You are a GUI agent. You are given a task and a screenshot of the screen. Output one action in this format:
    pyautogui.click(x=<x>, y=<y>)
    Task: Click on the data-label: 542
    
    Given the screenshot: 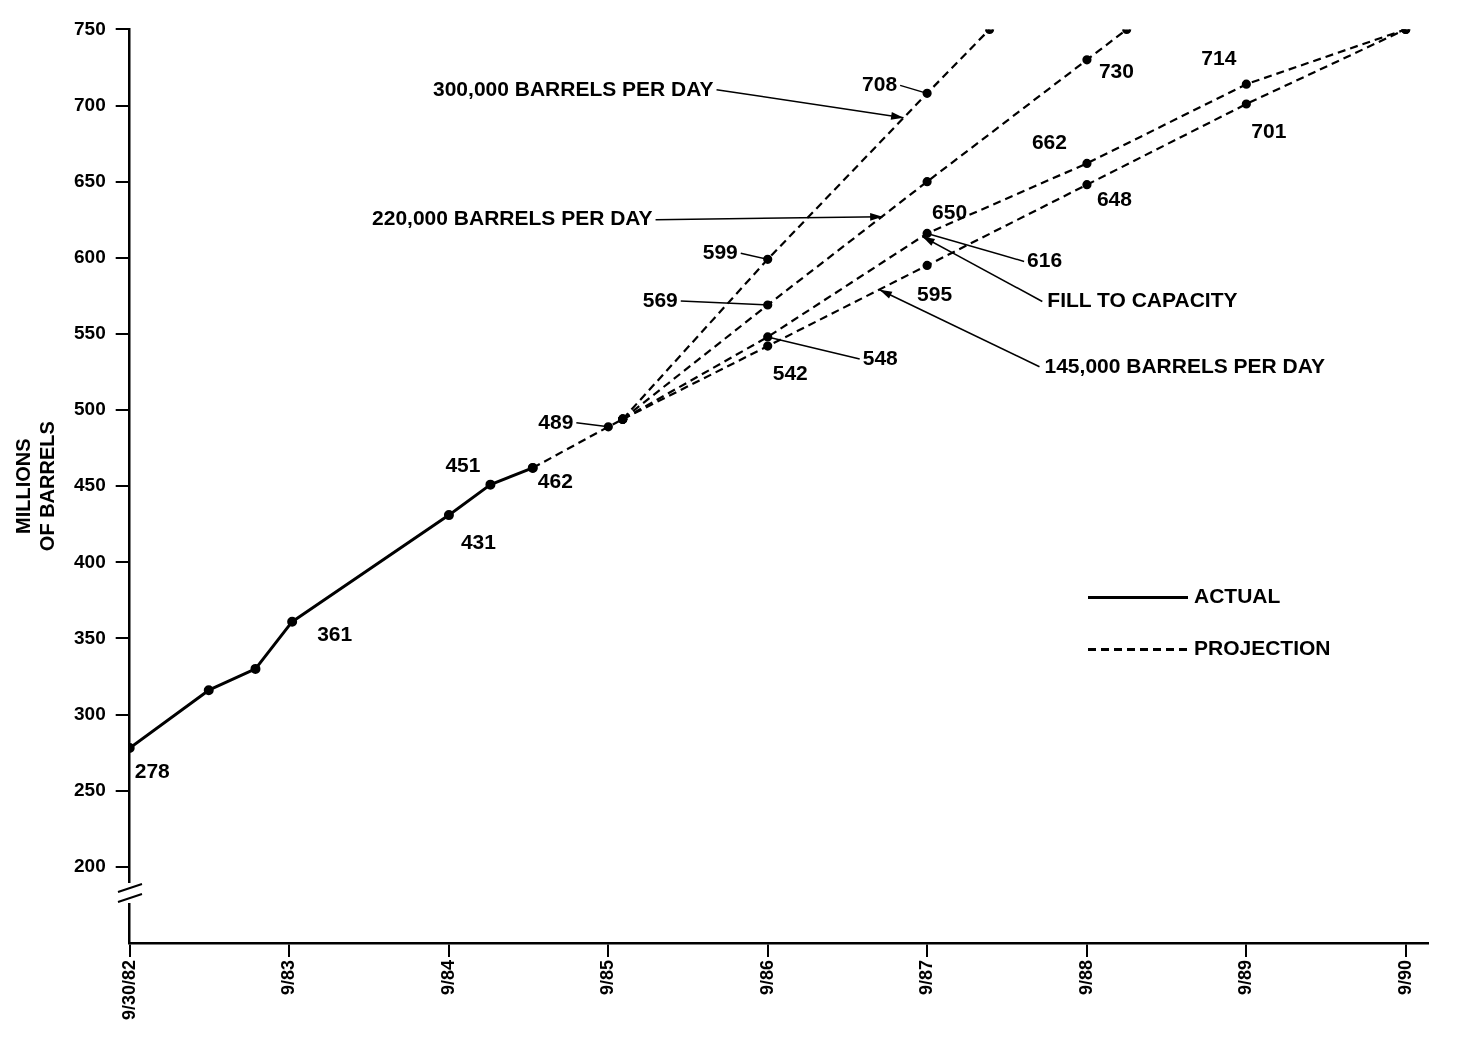 What is the action you would take?
    pyautogui.click(x=790, y=372)
    